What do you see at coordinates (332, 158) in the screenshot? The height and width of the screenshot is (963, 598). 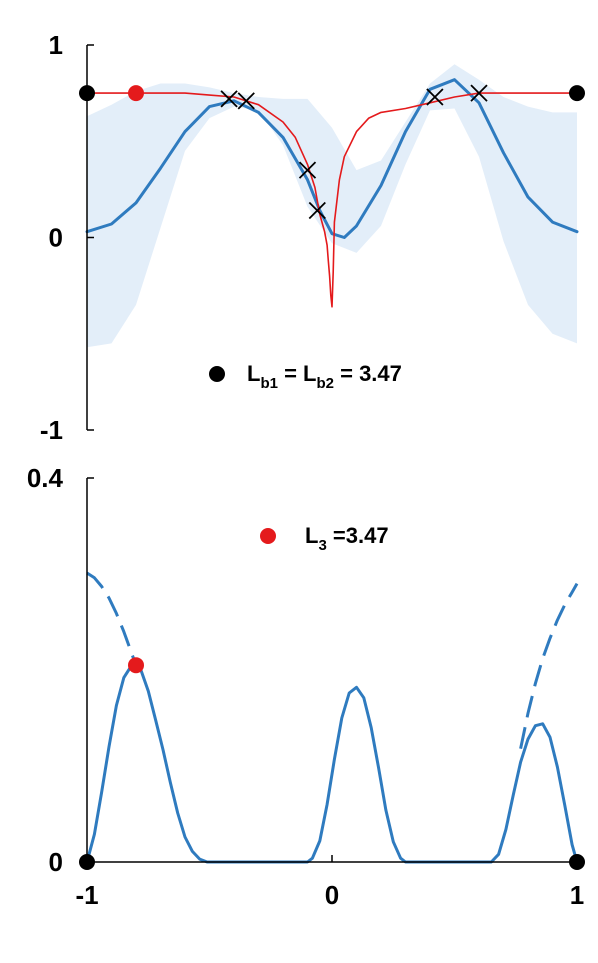 I see `blue-series-line` at bounding box center [332, 158].